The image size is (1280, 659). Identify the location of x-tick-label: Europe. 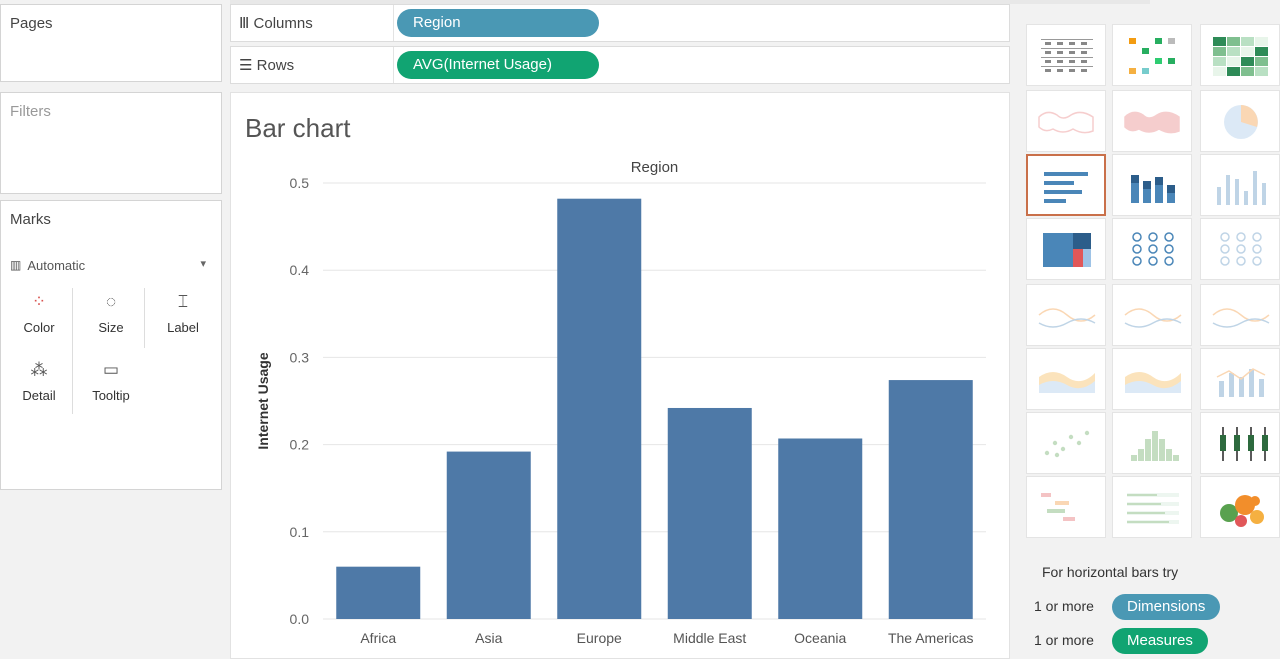
(599, 638).